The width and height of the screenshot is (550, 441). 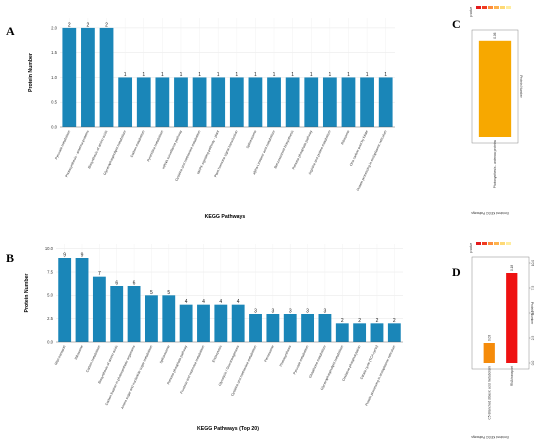 I want to click on panel-label-b: B, so click(x=10, y=258).